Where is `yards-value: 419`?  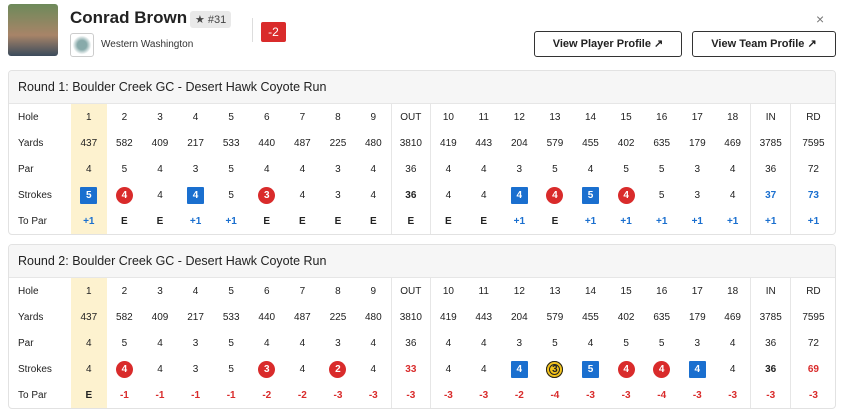 yards-value: 419 is located at coordinates (448, 317).